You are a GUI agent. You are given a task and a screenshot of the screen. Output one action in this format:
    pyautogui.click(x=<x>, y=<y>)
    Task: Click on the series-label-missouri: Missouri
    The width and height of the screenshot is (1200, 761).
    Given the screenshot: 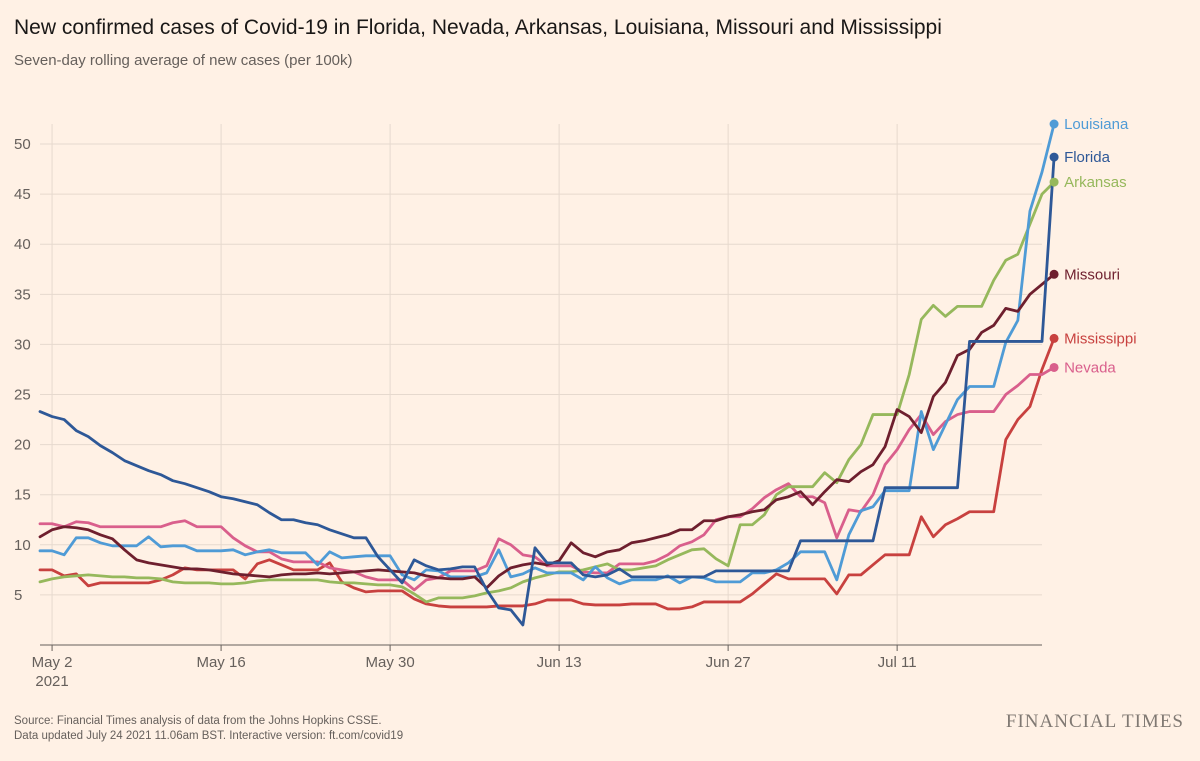 What is the action you would take?
    pyautogui.click(x=1092, y=274)
    